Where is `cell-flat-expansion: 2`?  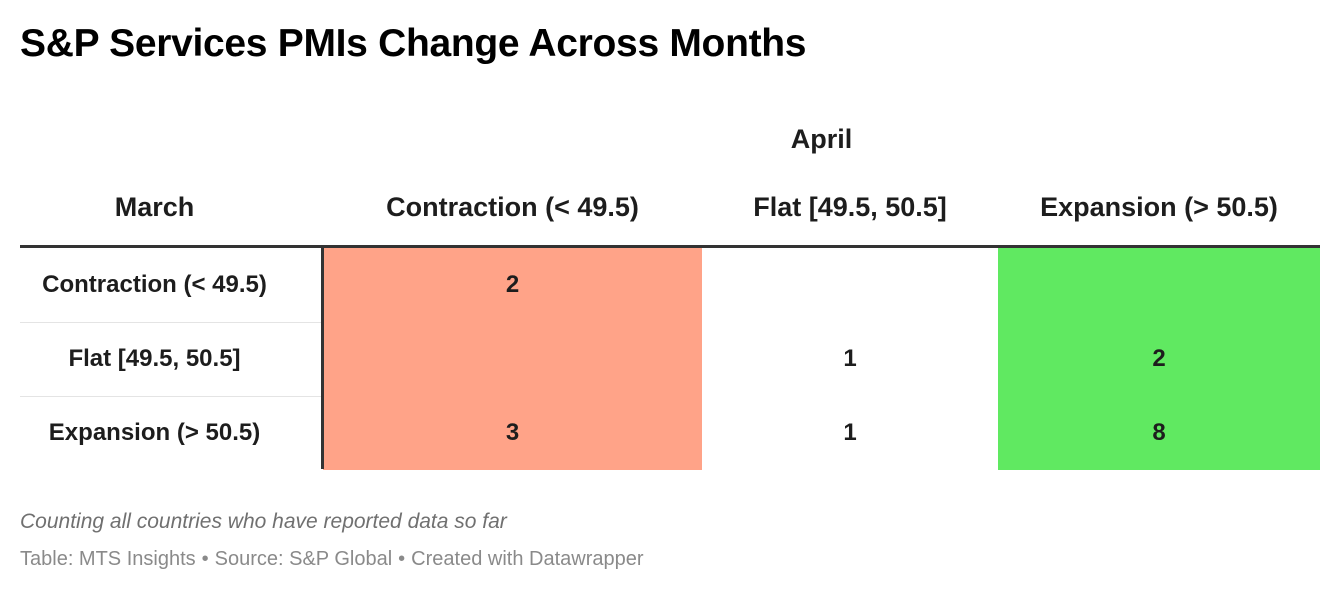 cell-flat-expansion: 2 is located at coordinates (1159, 359).